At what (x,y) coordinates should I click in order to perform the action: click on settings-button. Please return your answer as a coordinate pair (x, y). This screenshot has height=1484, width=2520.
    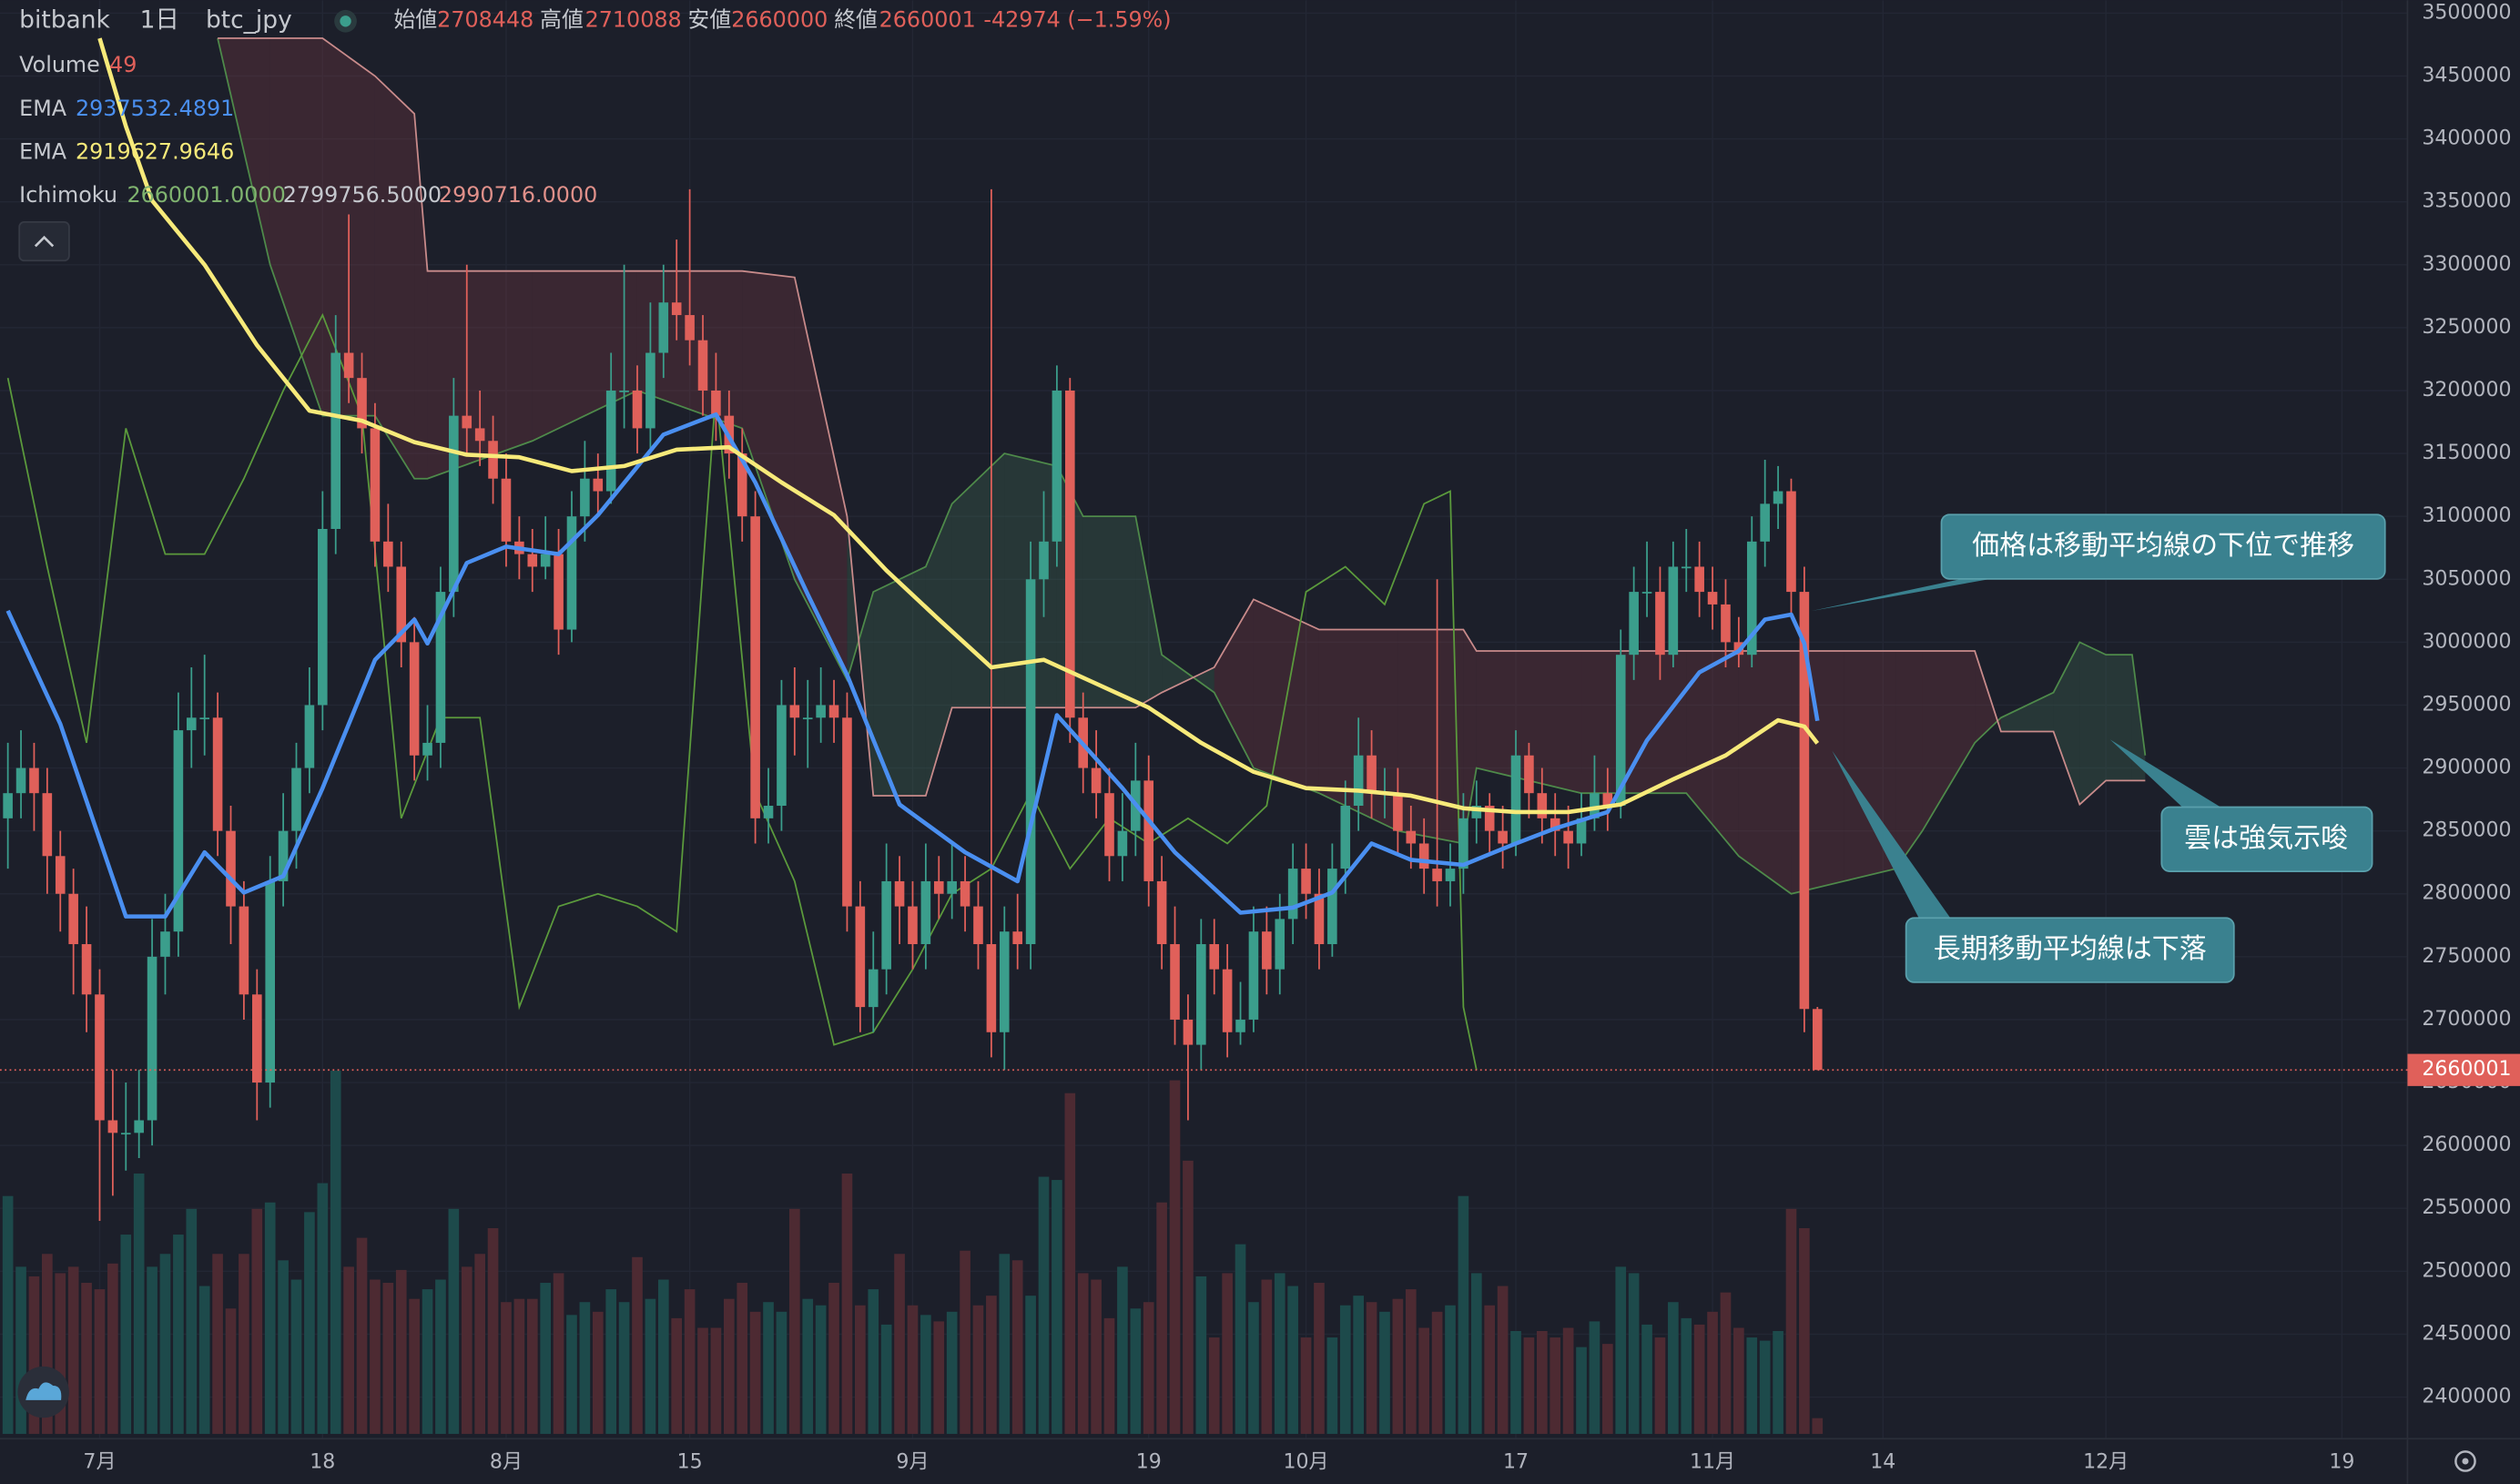
    Looking at the image, I should click on (2465, 1461).